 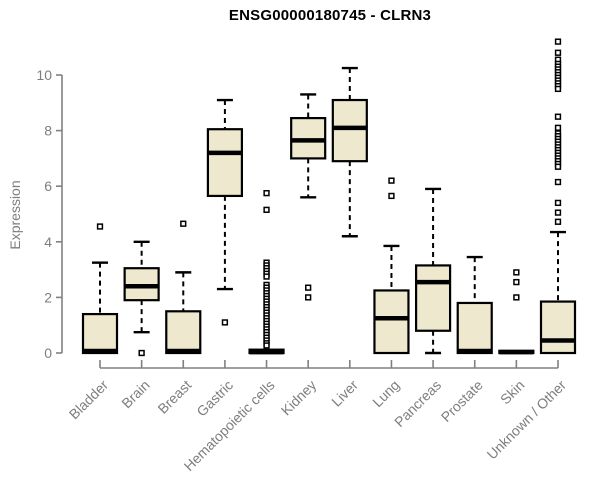 I want to click on outlier-breast, so click(x=183, y=223).